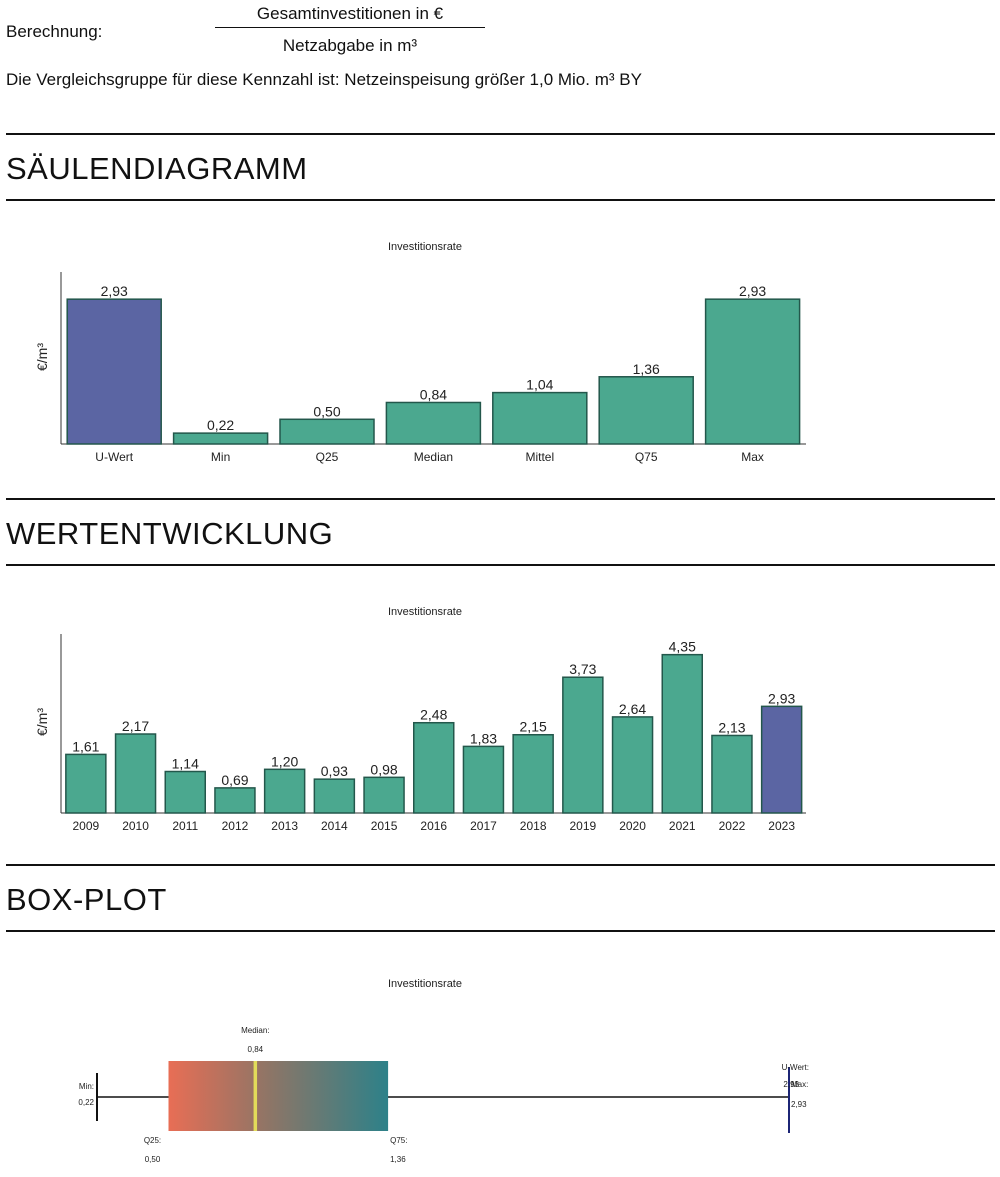  Describe the element at coordinates (278, 1096) in the screenshot. I see `interquartile-box` at that location.